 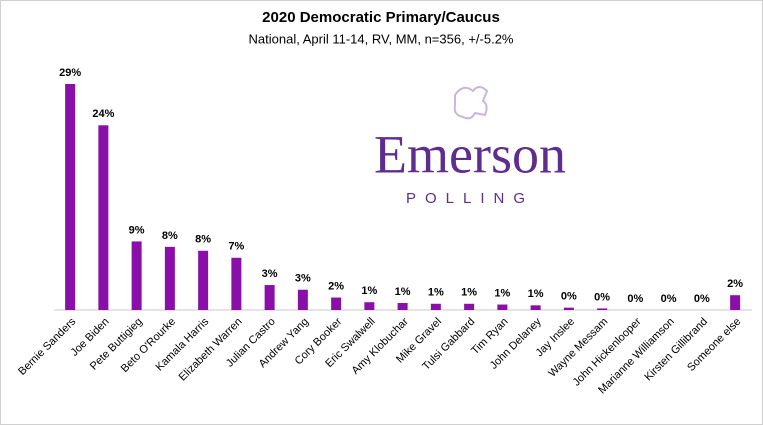 What do you see at coordinates (470, 198) in the screenshot?
I see `logo-tagline: POLLING` at bounding box center [470, 198].